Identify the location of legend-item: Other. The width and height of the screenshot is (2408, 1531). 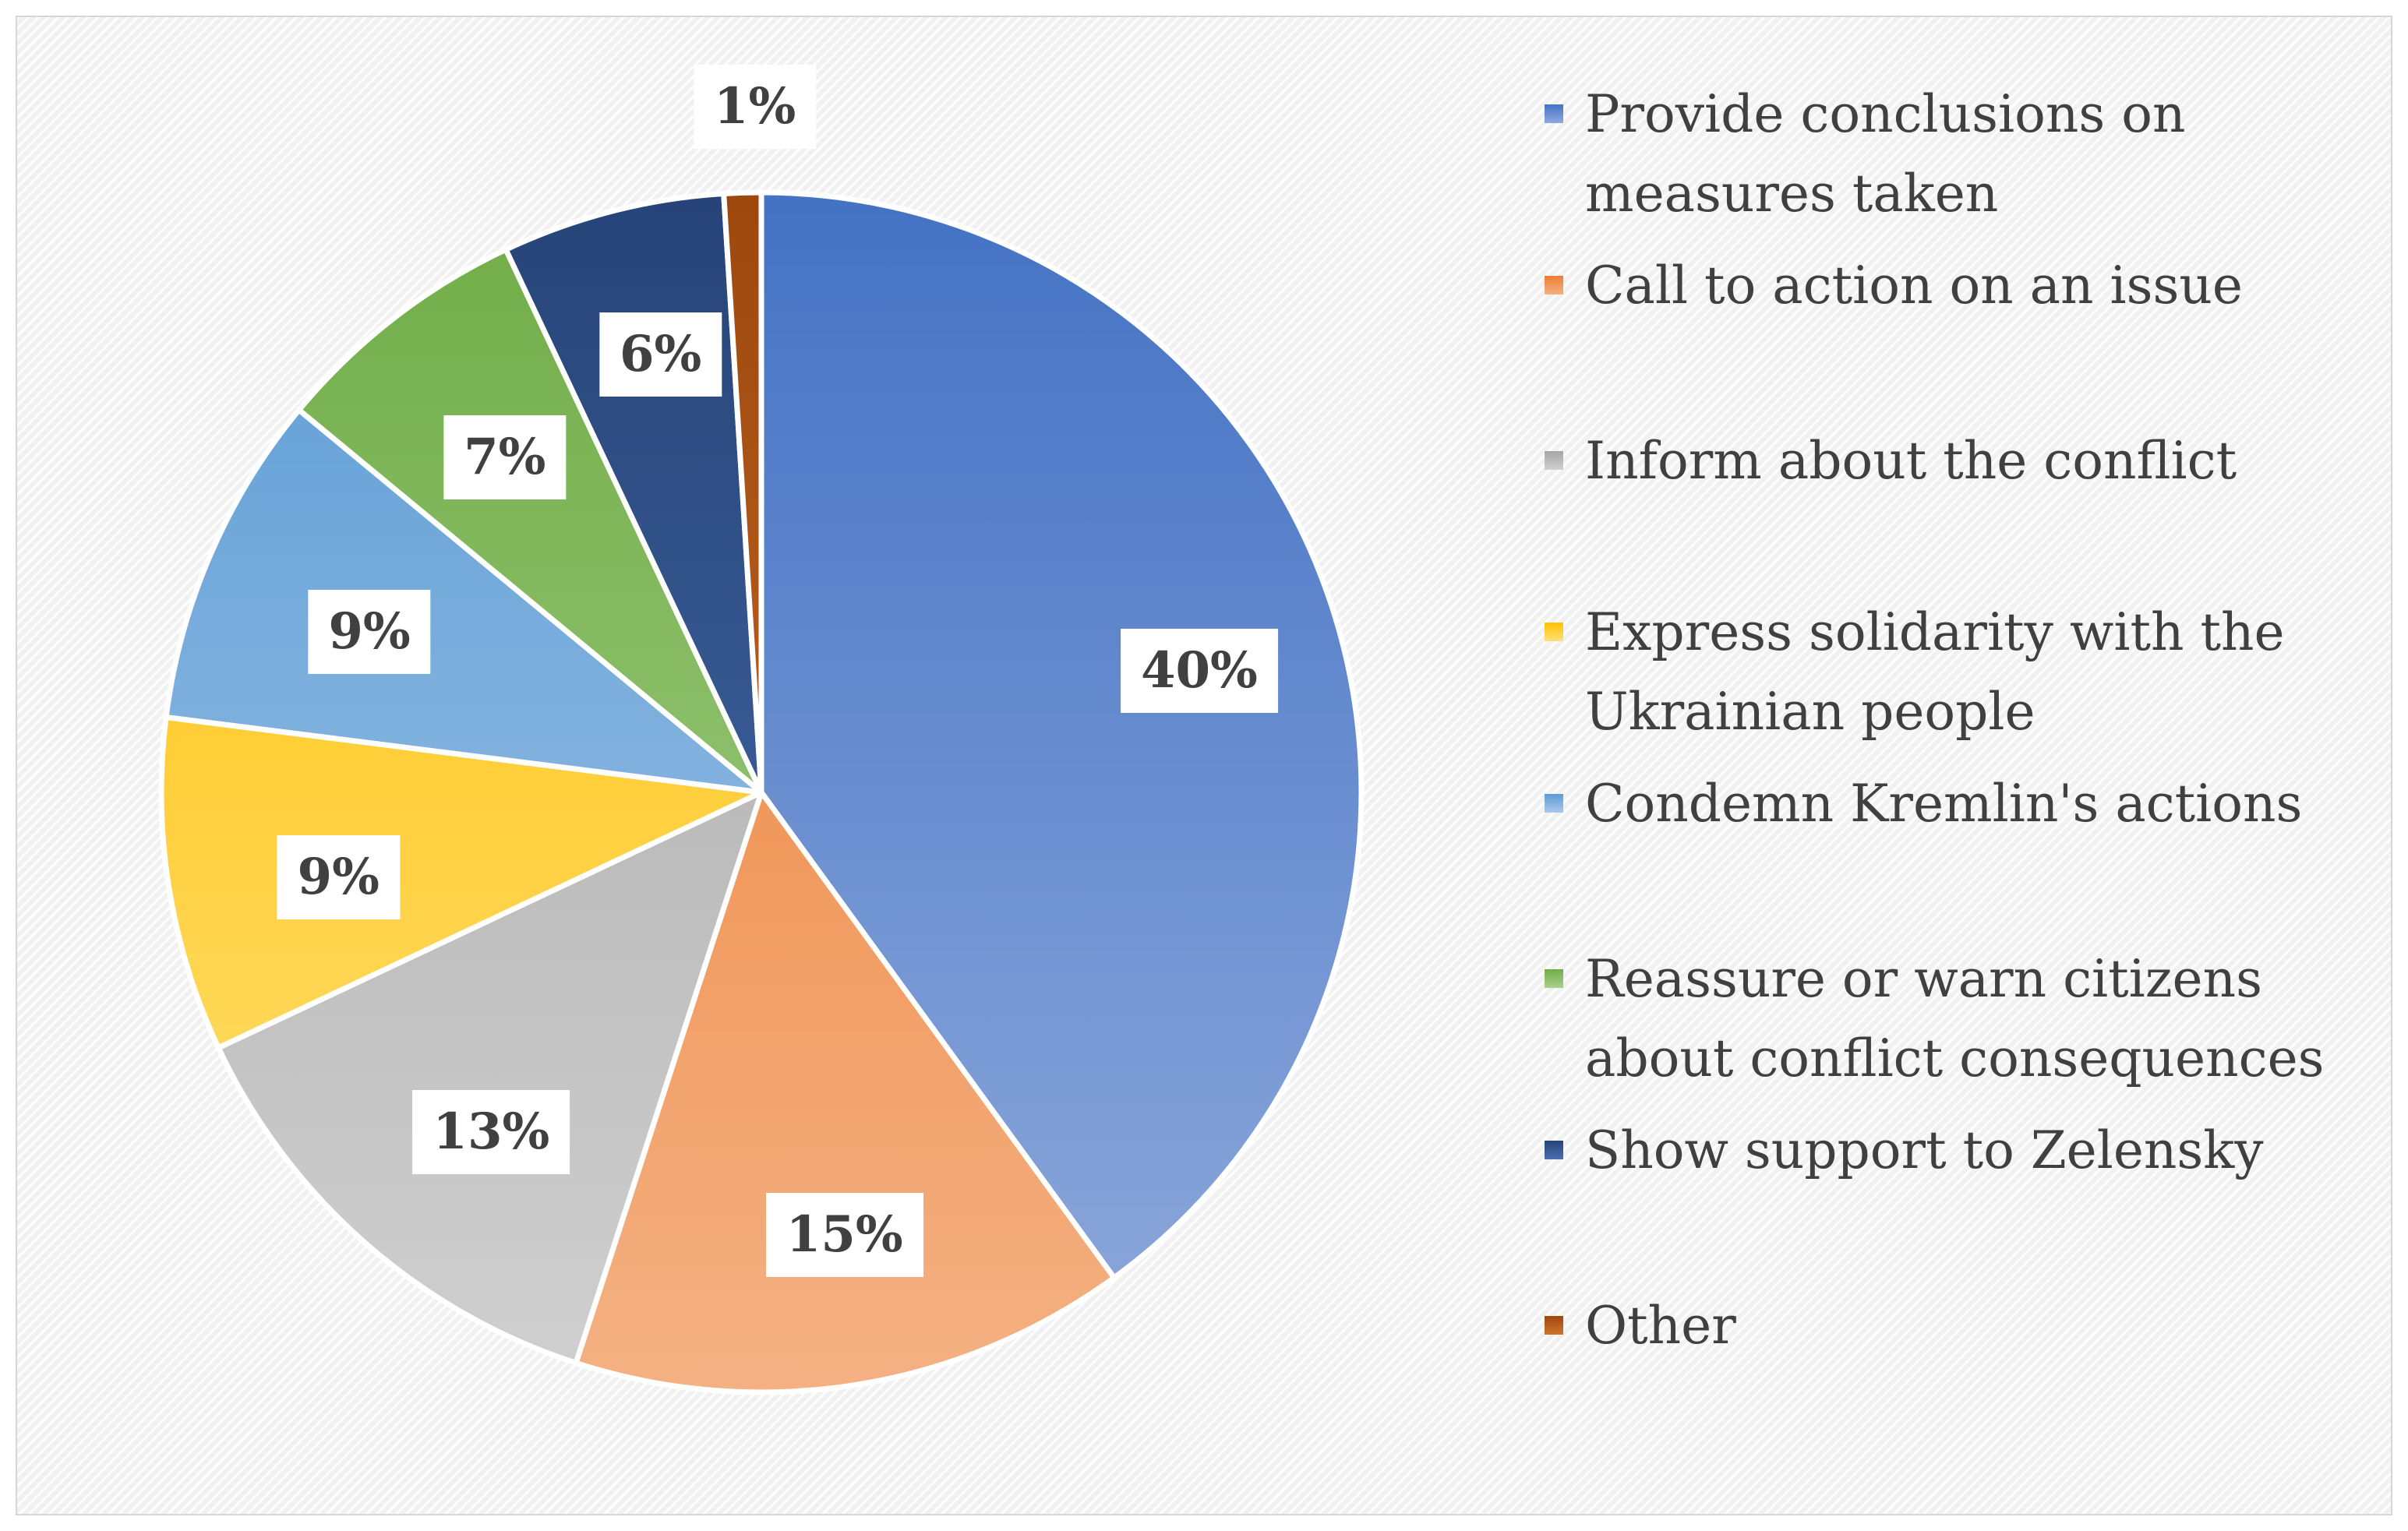
(1962, 1329).